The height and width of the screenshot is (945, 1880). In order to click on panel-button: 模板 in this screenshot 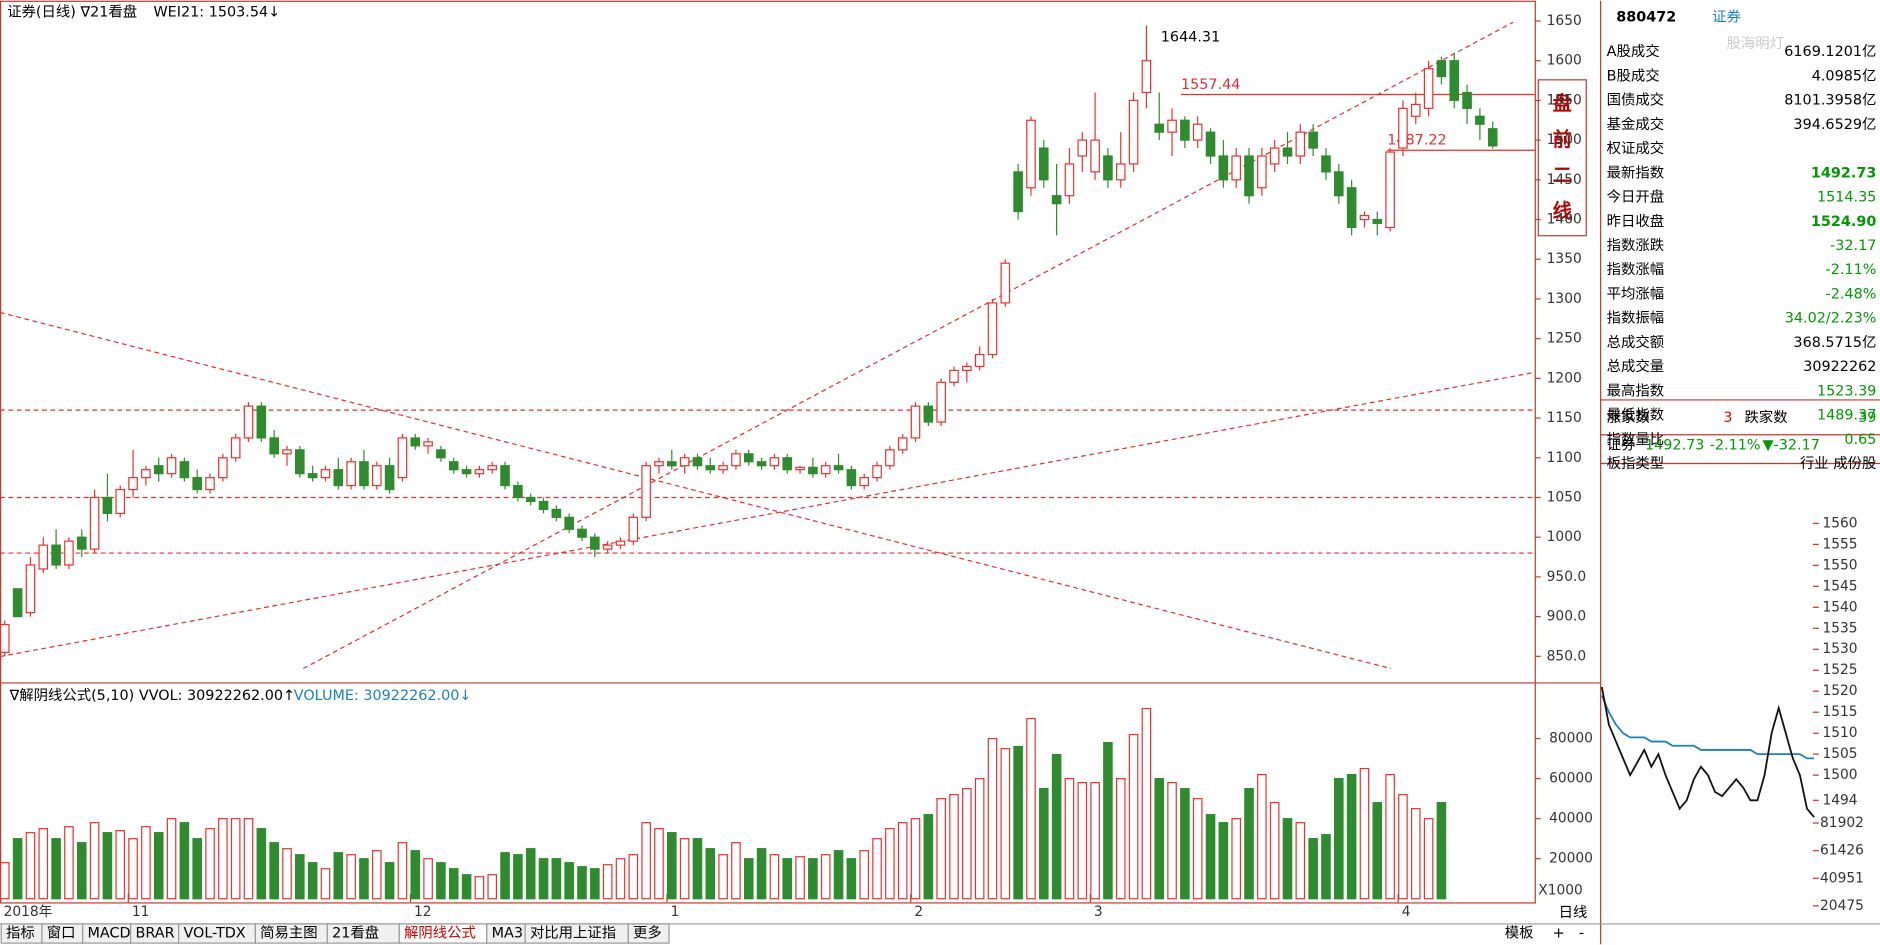, I will do `click(1519, 933)`.